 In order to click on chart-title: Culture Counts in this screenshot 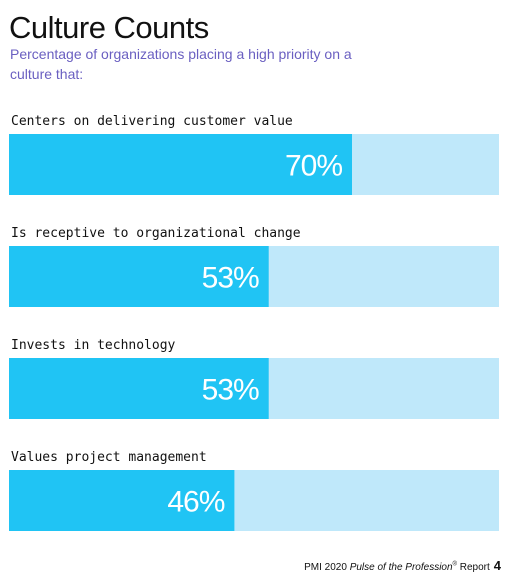, I will do `click(109, 27)`.